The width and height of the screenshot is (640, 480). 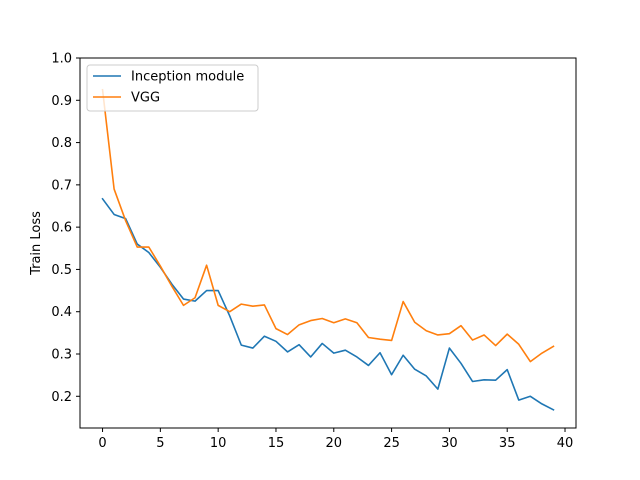 What do you see at coordinates (507, 443) in the screenshot?
I see `x-tick-label: 35` at bounding box center [507, 443].